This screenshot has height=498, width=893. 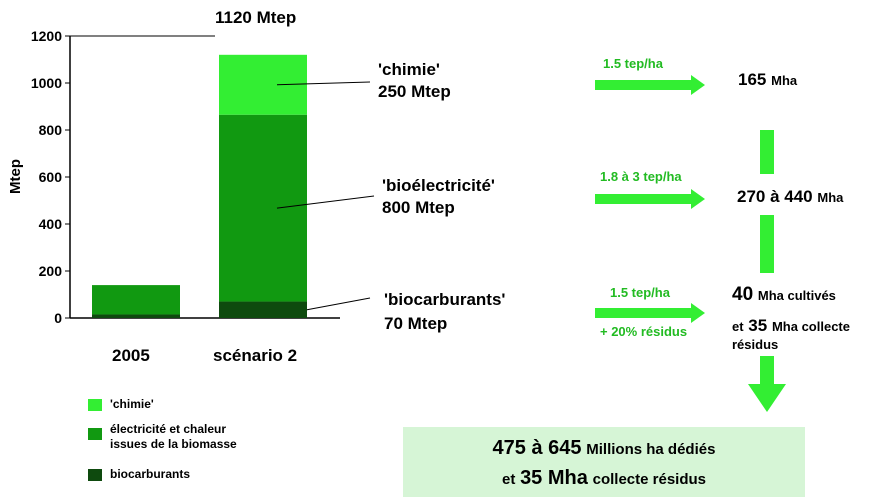 I want to click on legend-label-electricite-2: issues de la biomasse, so click(x=173, y=444).